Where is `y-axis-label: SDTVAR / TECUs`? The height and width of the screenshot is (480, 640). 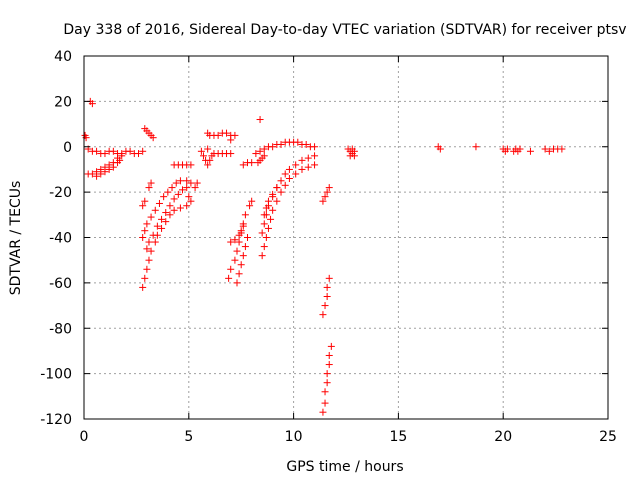
y-axis-label: SDTVAR / TECUs is located at coordinates (16, 238).